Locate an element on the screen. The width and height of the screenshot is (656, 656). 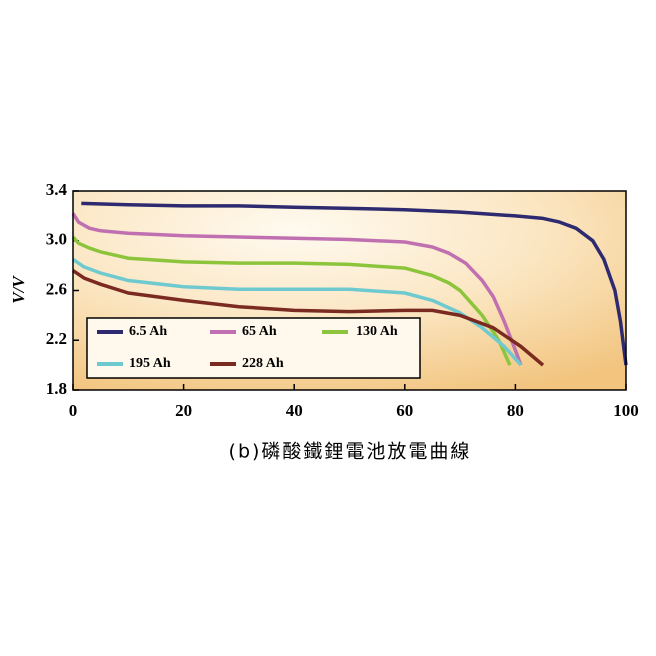
x-tick-label: 20 is located at coordinates (183, 410).